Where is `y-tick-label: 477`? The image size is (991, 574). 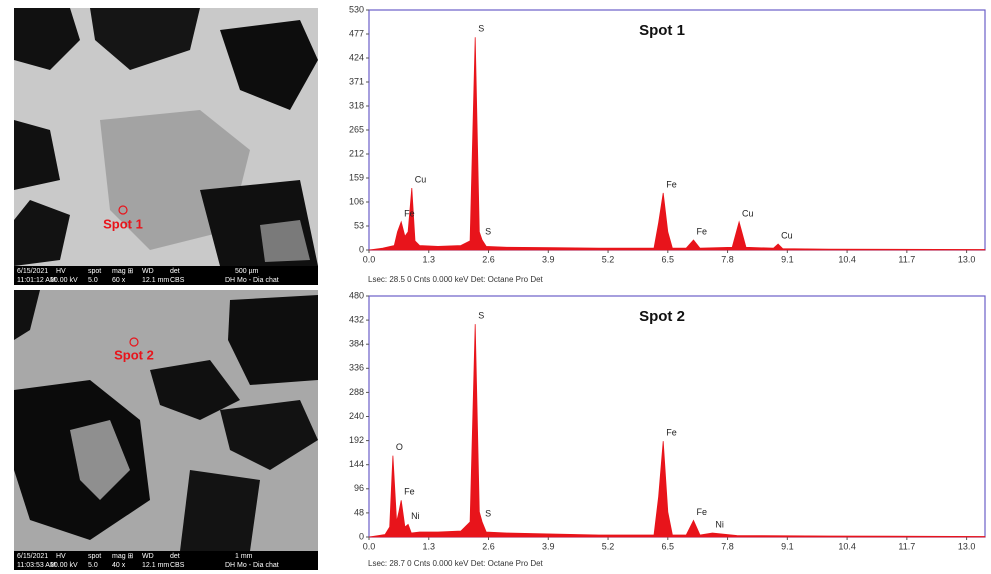
y-tick-label: 477 is located at coordinates (356, 33).